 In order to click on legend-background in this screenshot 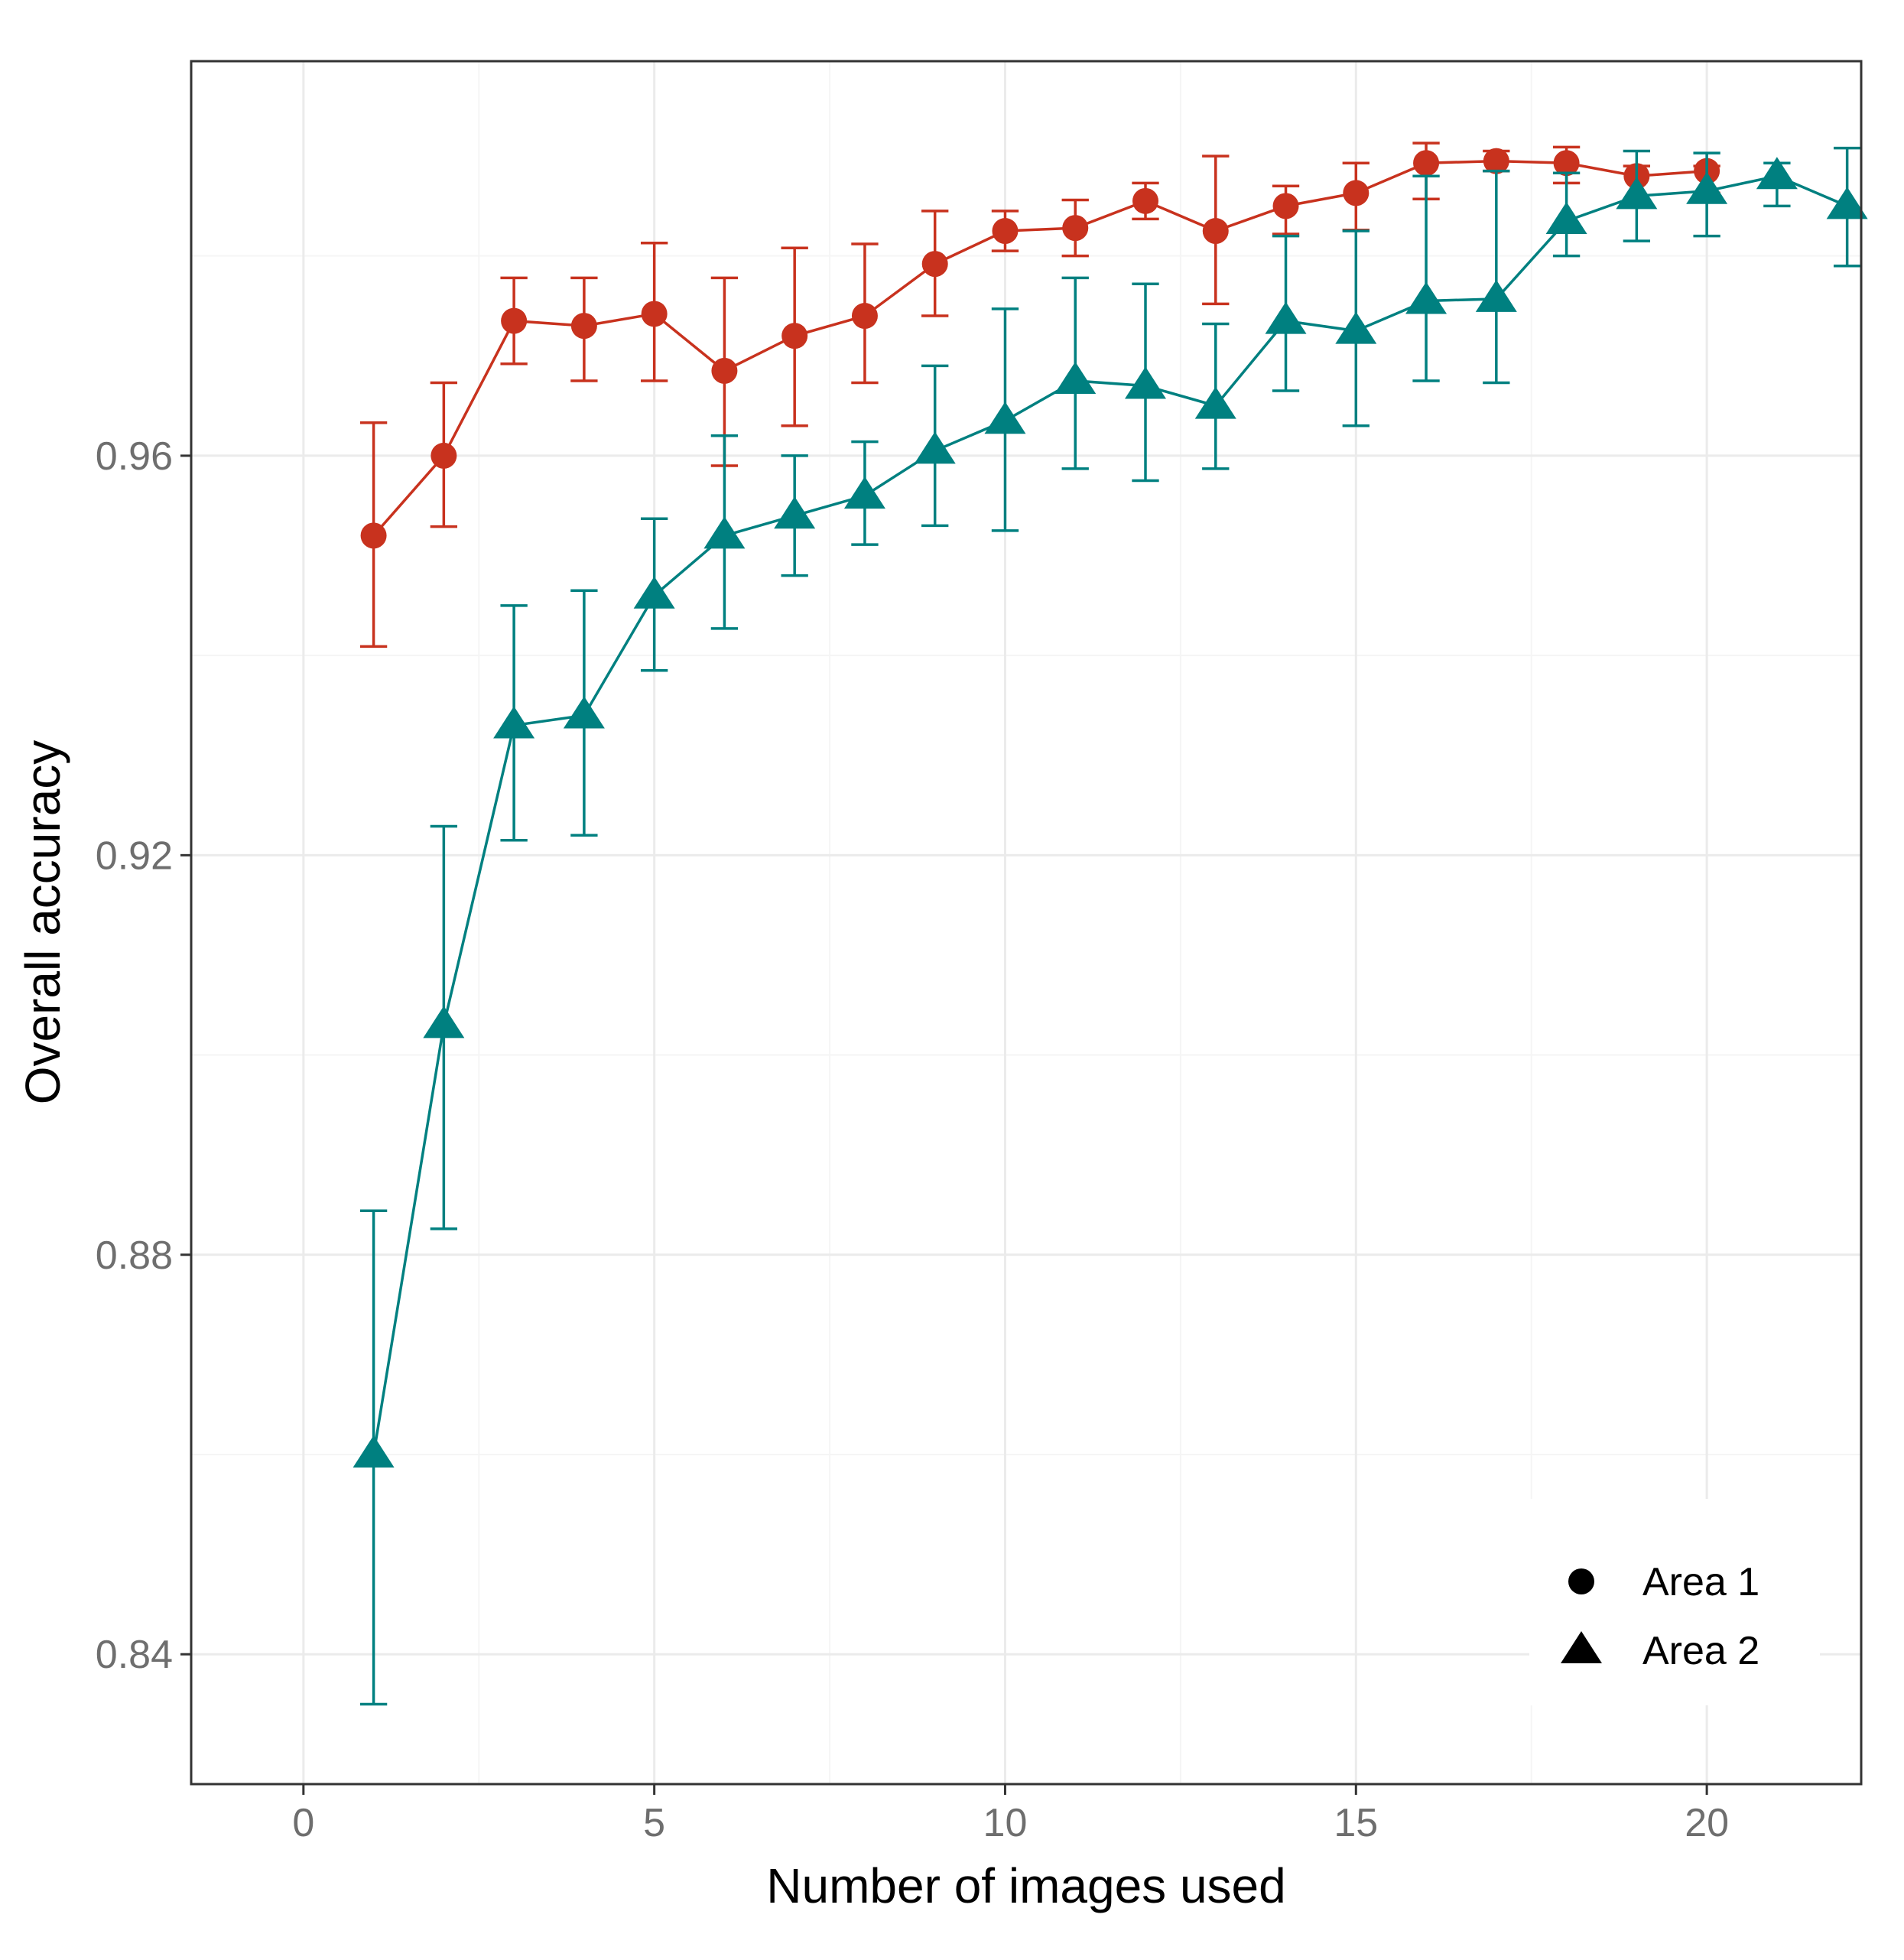, I will do `click(1675, 1602)`.